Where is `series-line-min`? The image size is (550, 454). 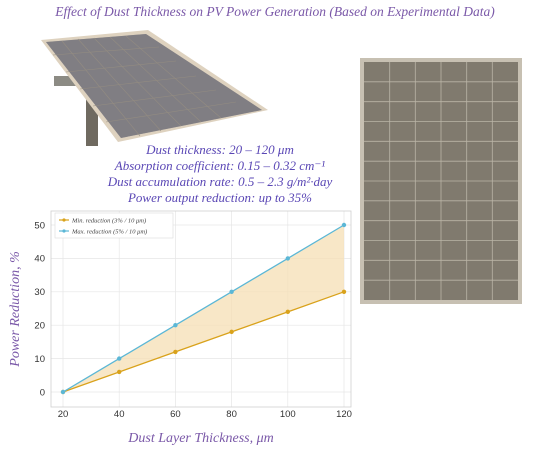
series-line-min is located at coordinates (203, 342).